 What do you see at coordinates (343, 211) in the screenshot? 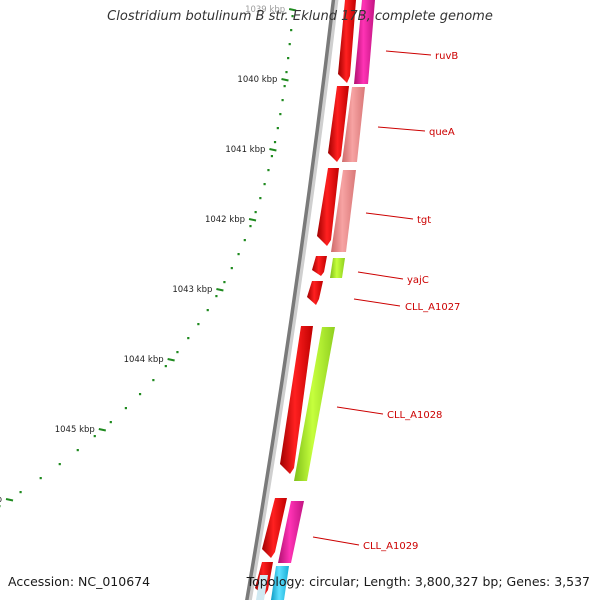
I see `gene-bar-tgt` at bounding box center [343, 211].